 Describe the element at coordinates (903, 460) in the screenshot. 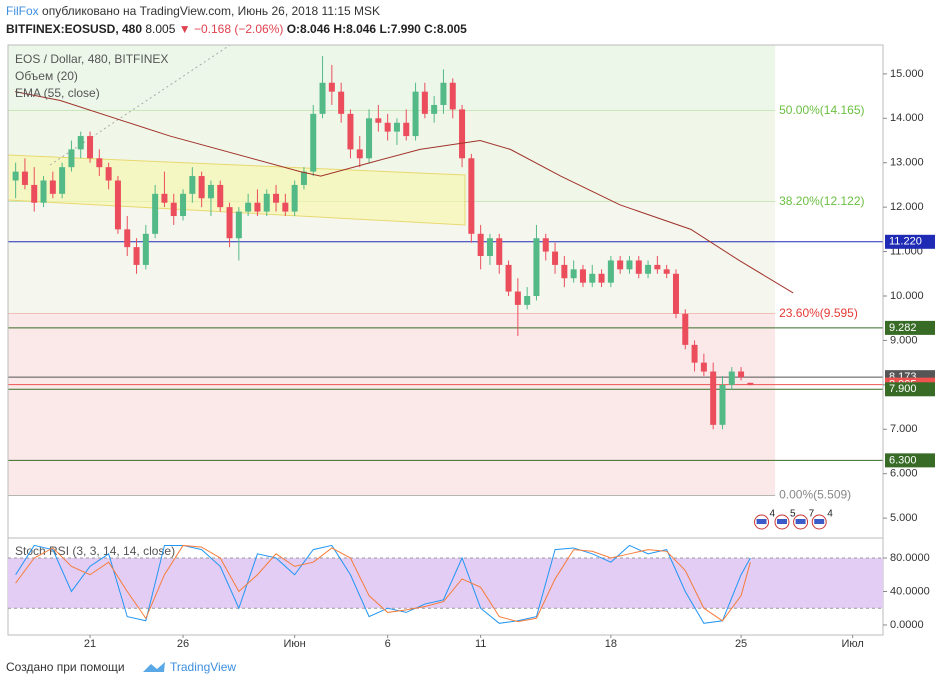

I see `price-box-label: 6.300` at that location.